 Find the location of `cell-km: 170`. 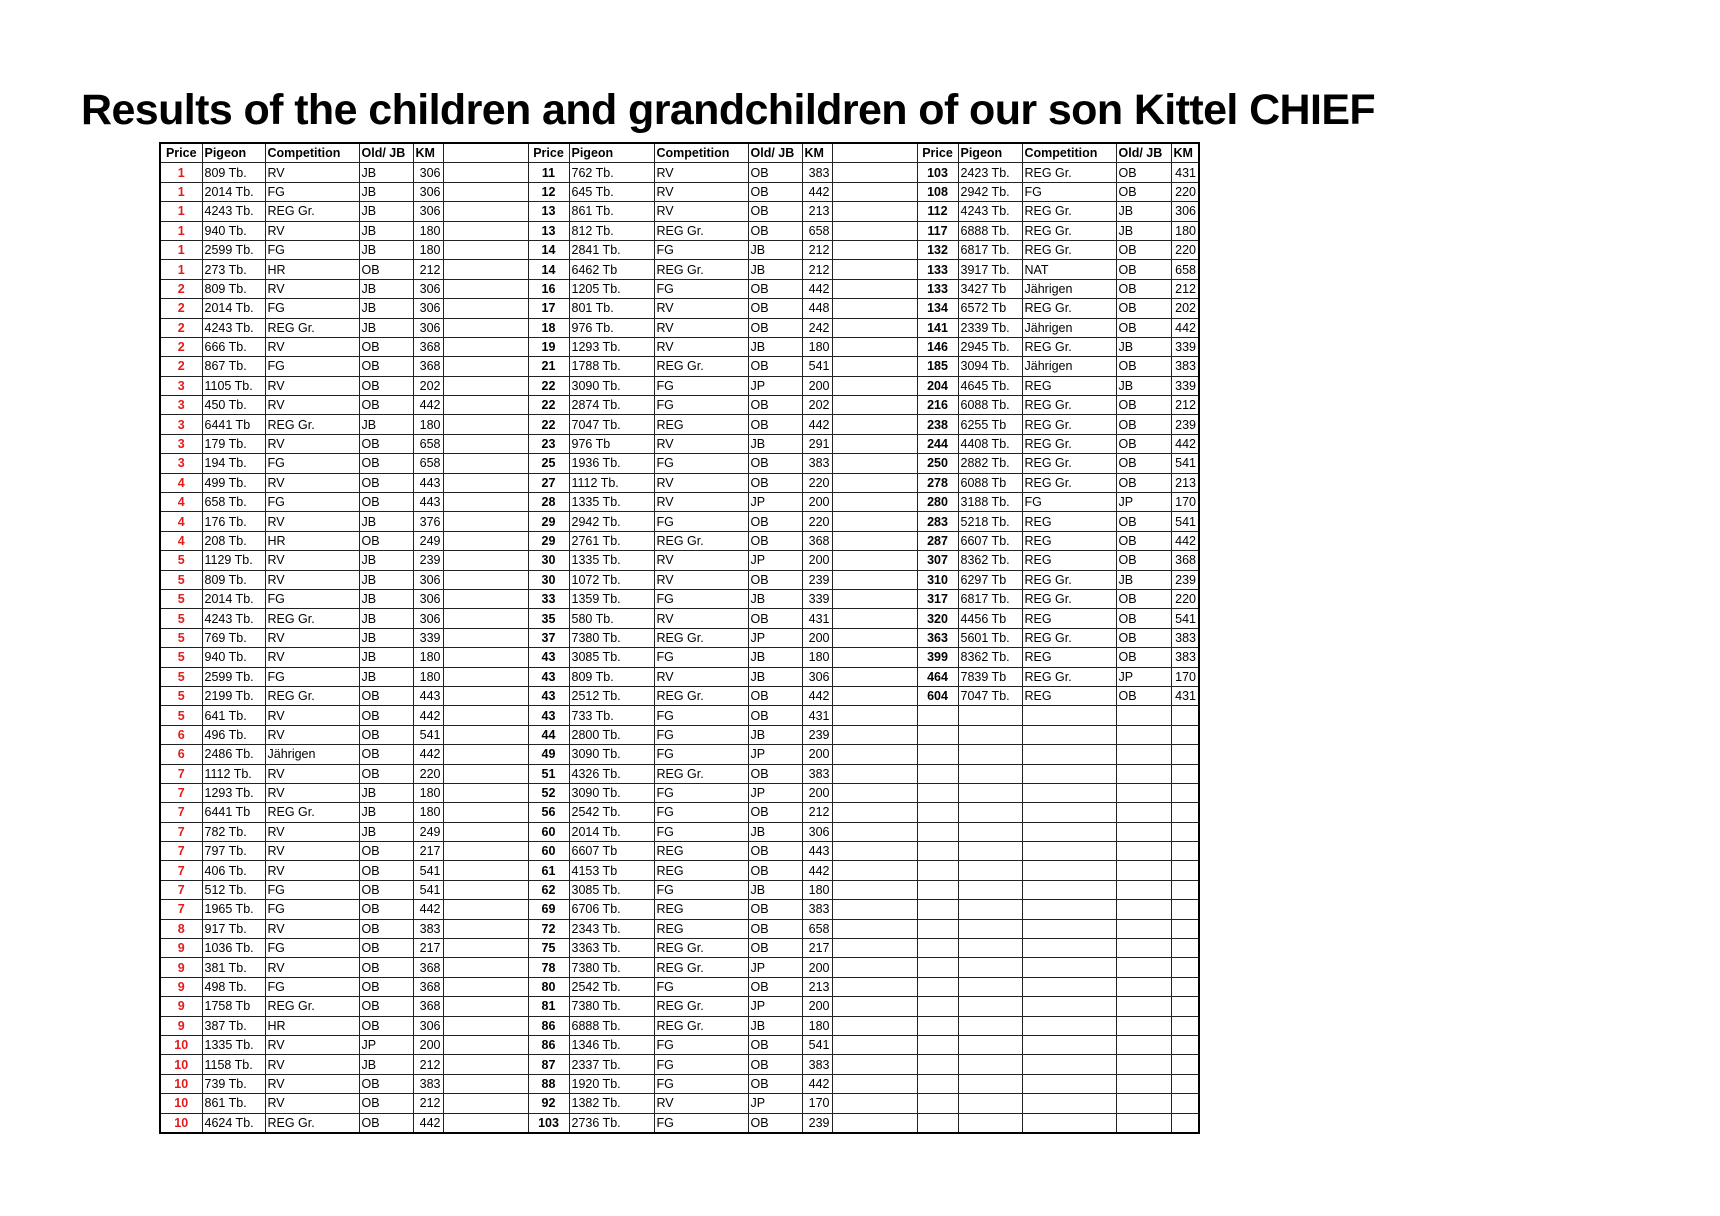

cell-km: 170 is located at coordinates (817, 1103).